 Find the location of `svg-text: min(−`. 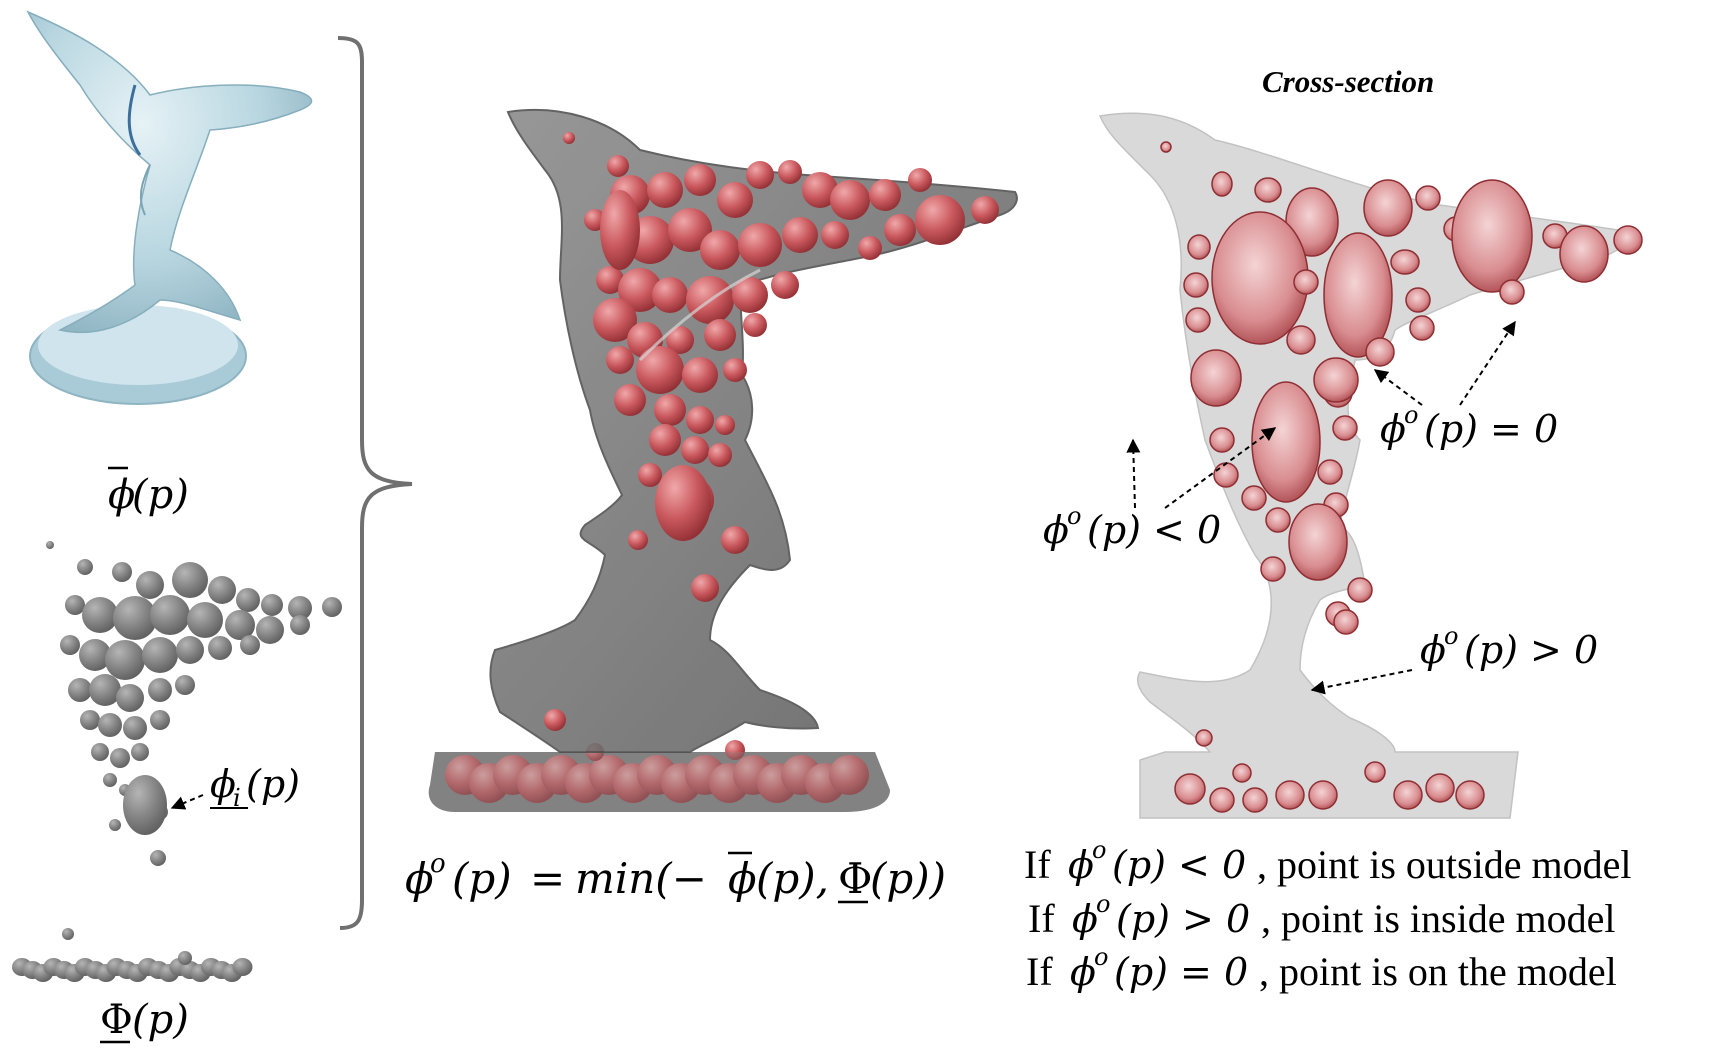

svg-text: min(− is located at coordinates (641, 878).